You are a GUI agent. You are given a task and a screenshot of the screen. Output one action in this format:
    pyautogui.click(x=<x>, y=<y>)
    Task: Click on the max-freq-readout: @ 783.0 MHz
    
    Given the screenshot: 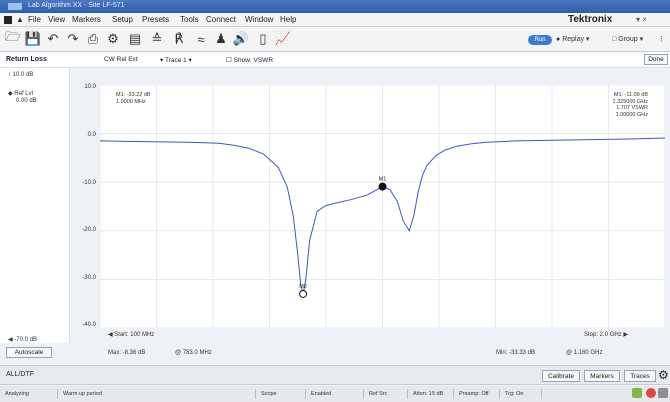 What is the action you would take?
    pyautogui.click(x=193, y=353)
    